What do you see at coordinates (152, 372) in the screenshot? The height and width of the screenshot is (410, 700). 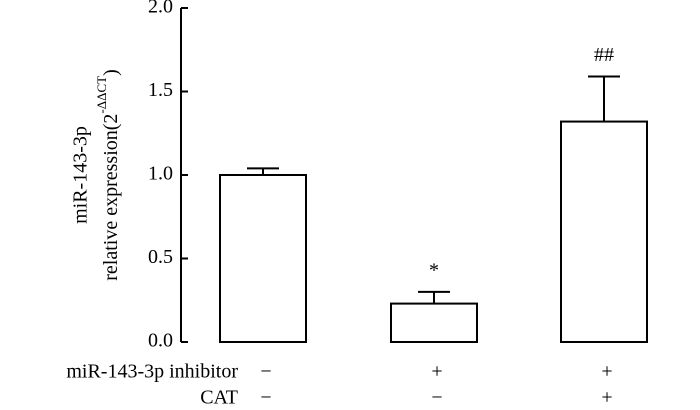 I see `condition-label: miR-143-3p inhibitor` at bounding box center [152, 372].